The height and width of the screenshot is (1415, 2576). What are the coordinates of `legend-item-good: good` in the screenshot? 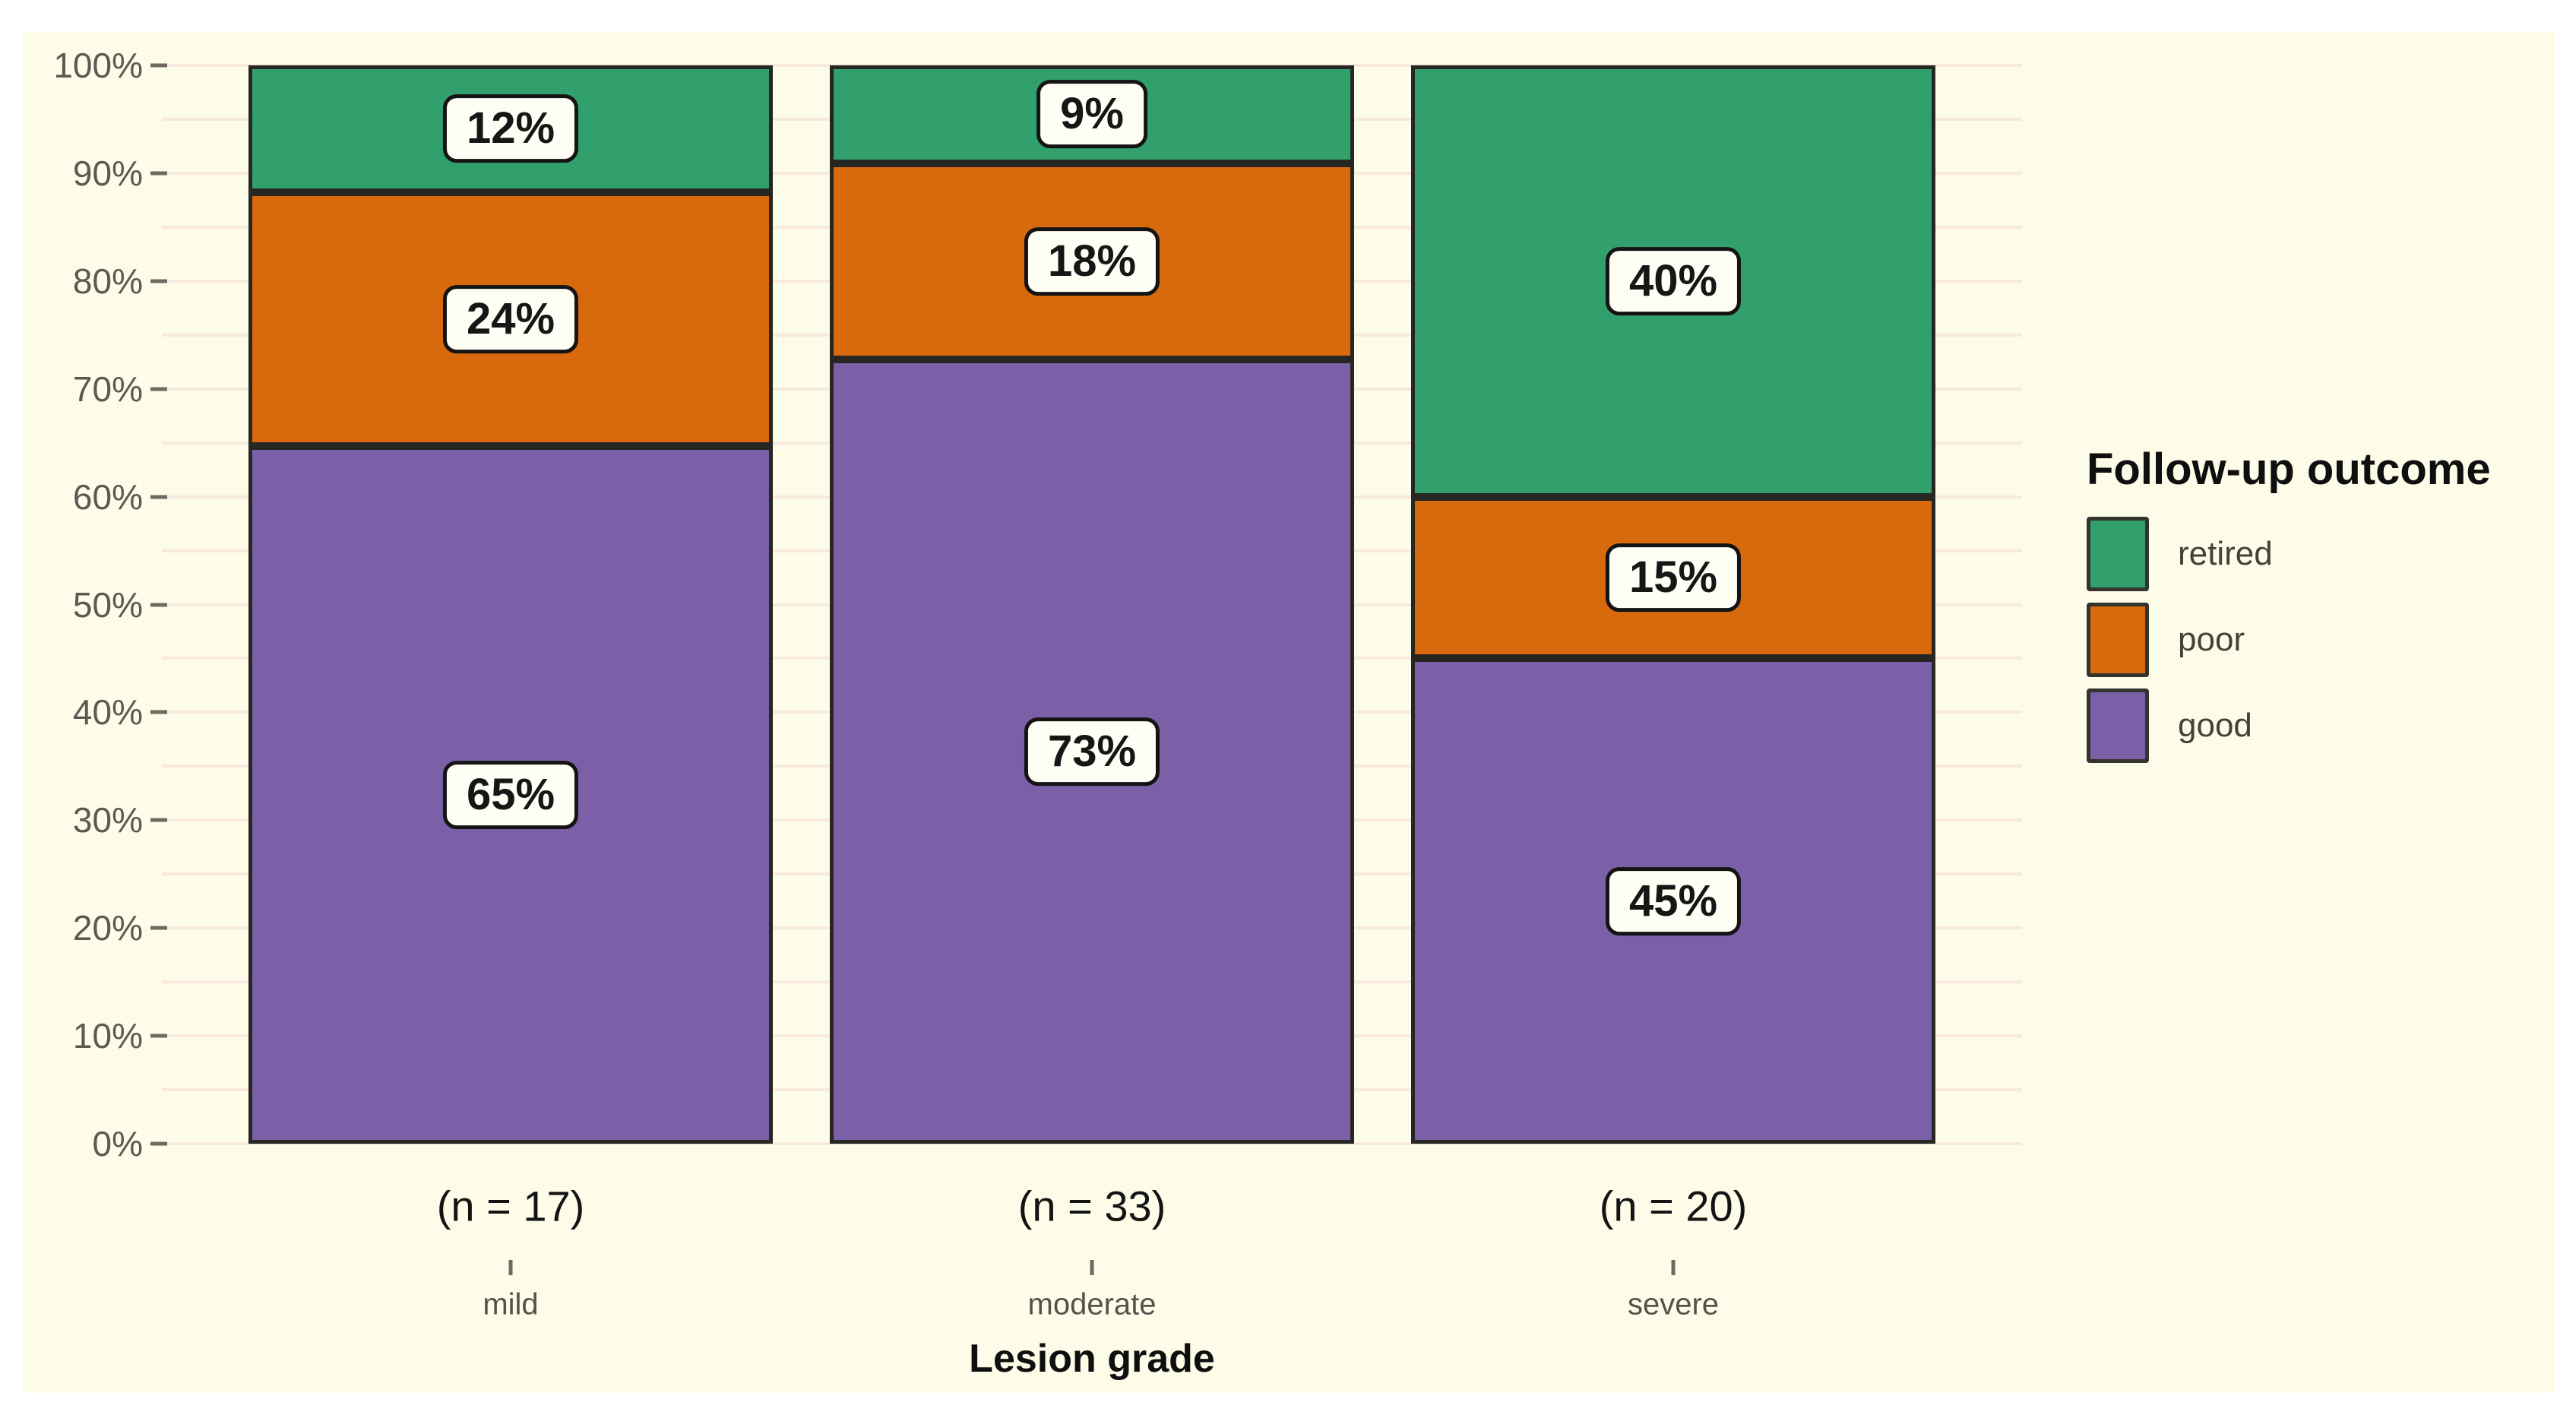 It's located at (2289, 725).